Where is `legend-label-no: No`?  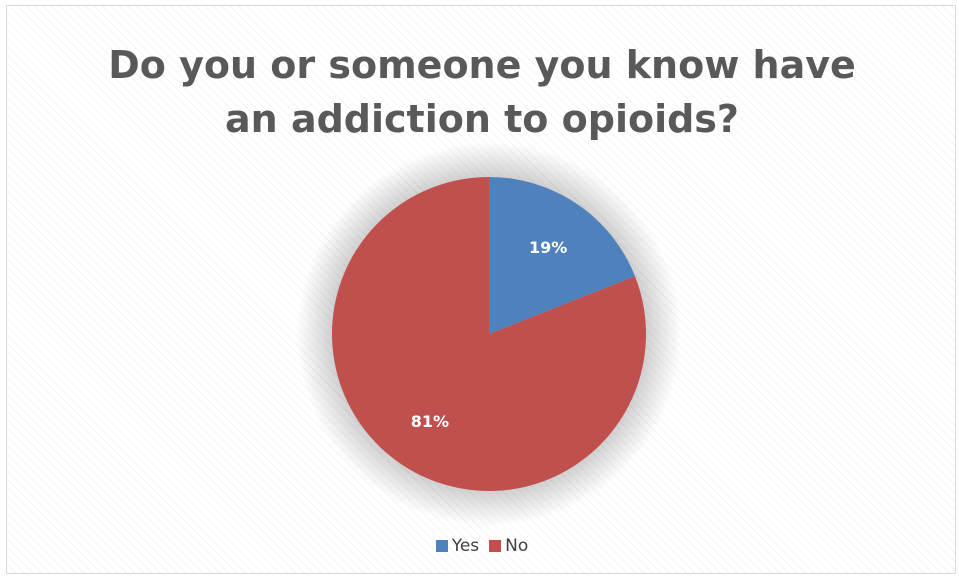
legend-label-no: No is located at coordinates (517, 546).